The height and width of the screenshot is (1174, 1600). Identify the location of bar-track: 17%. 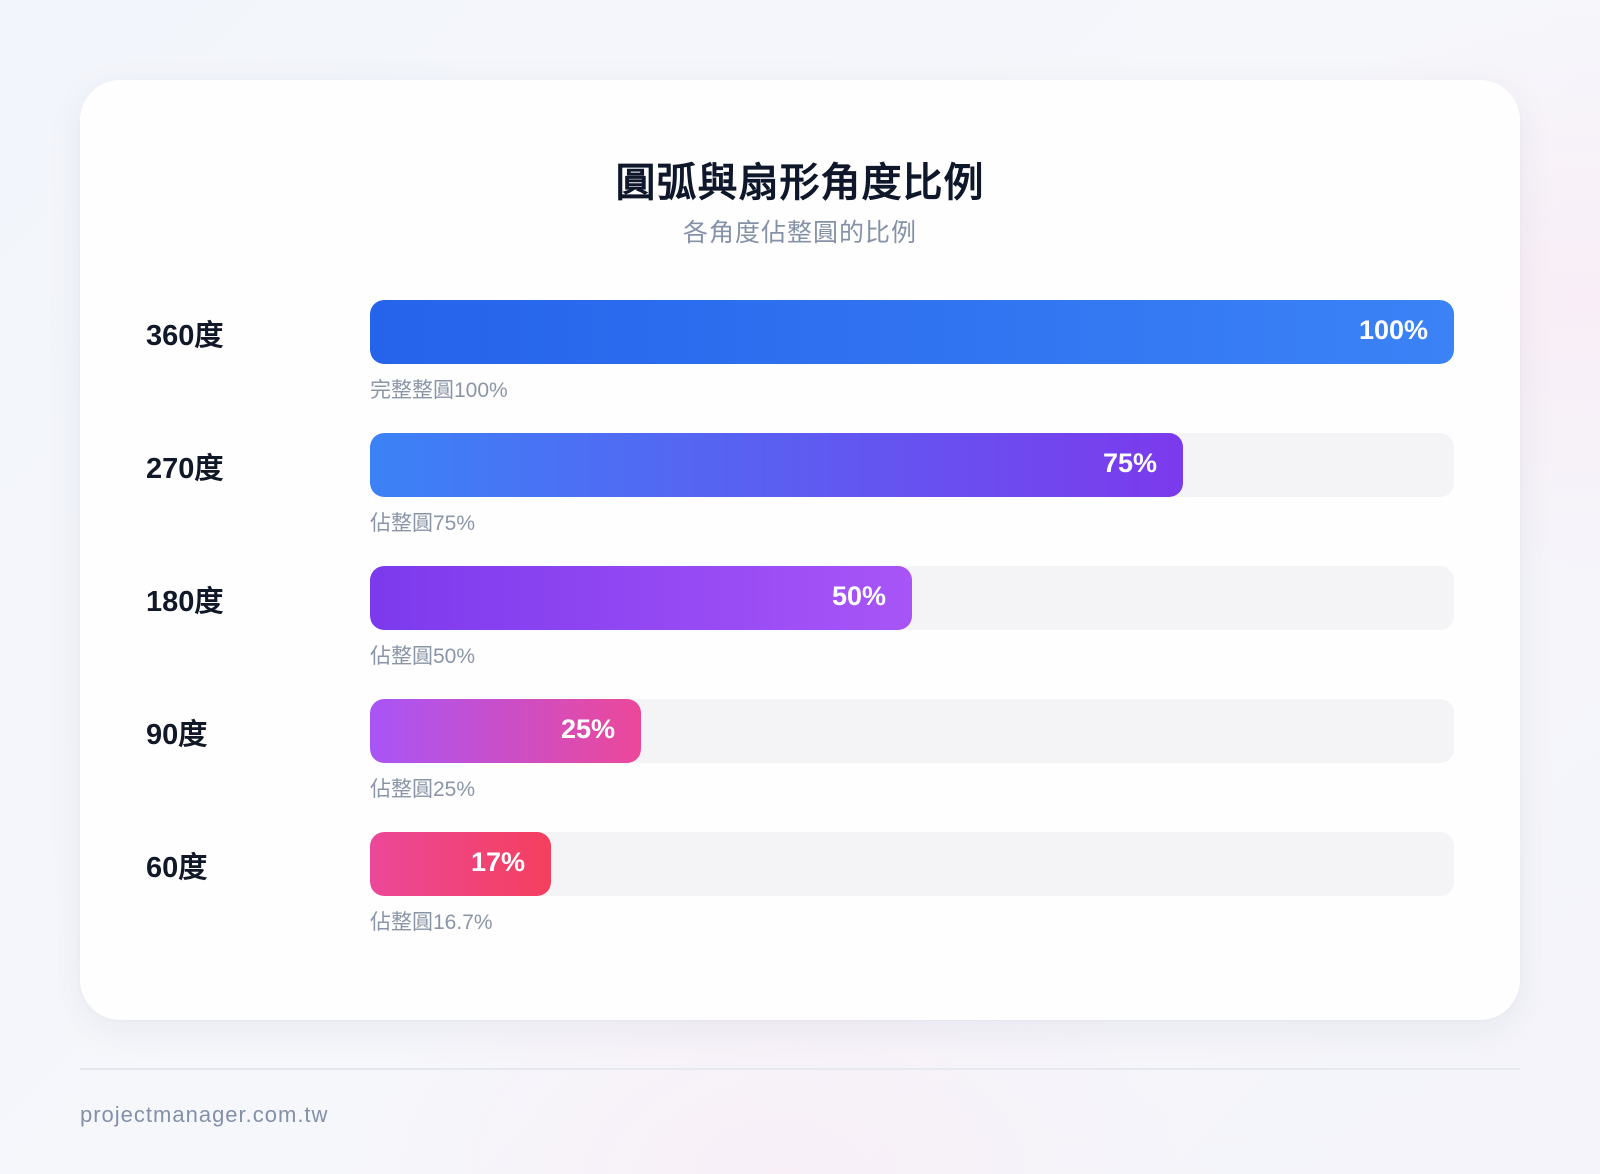
(912, 864).